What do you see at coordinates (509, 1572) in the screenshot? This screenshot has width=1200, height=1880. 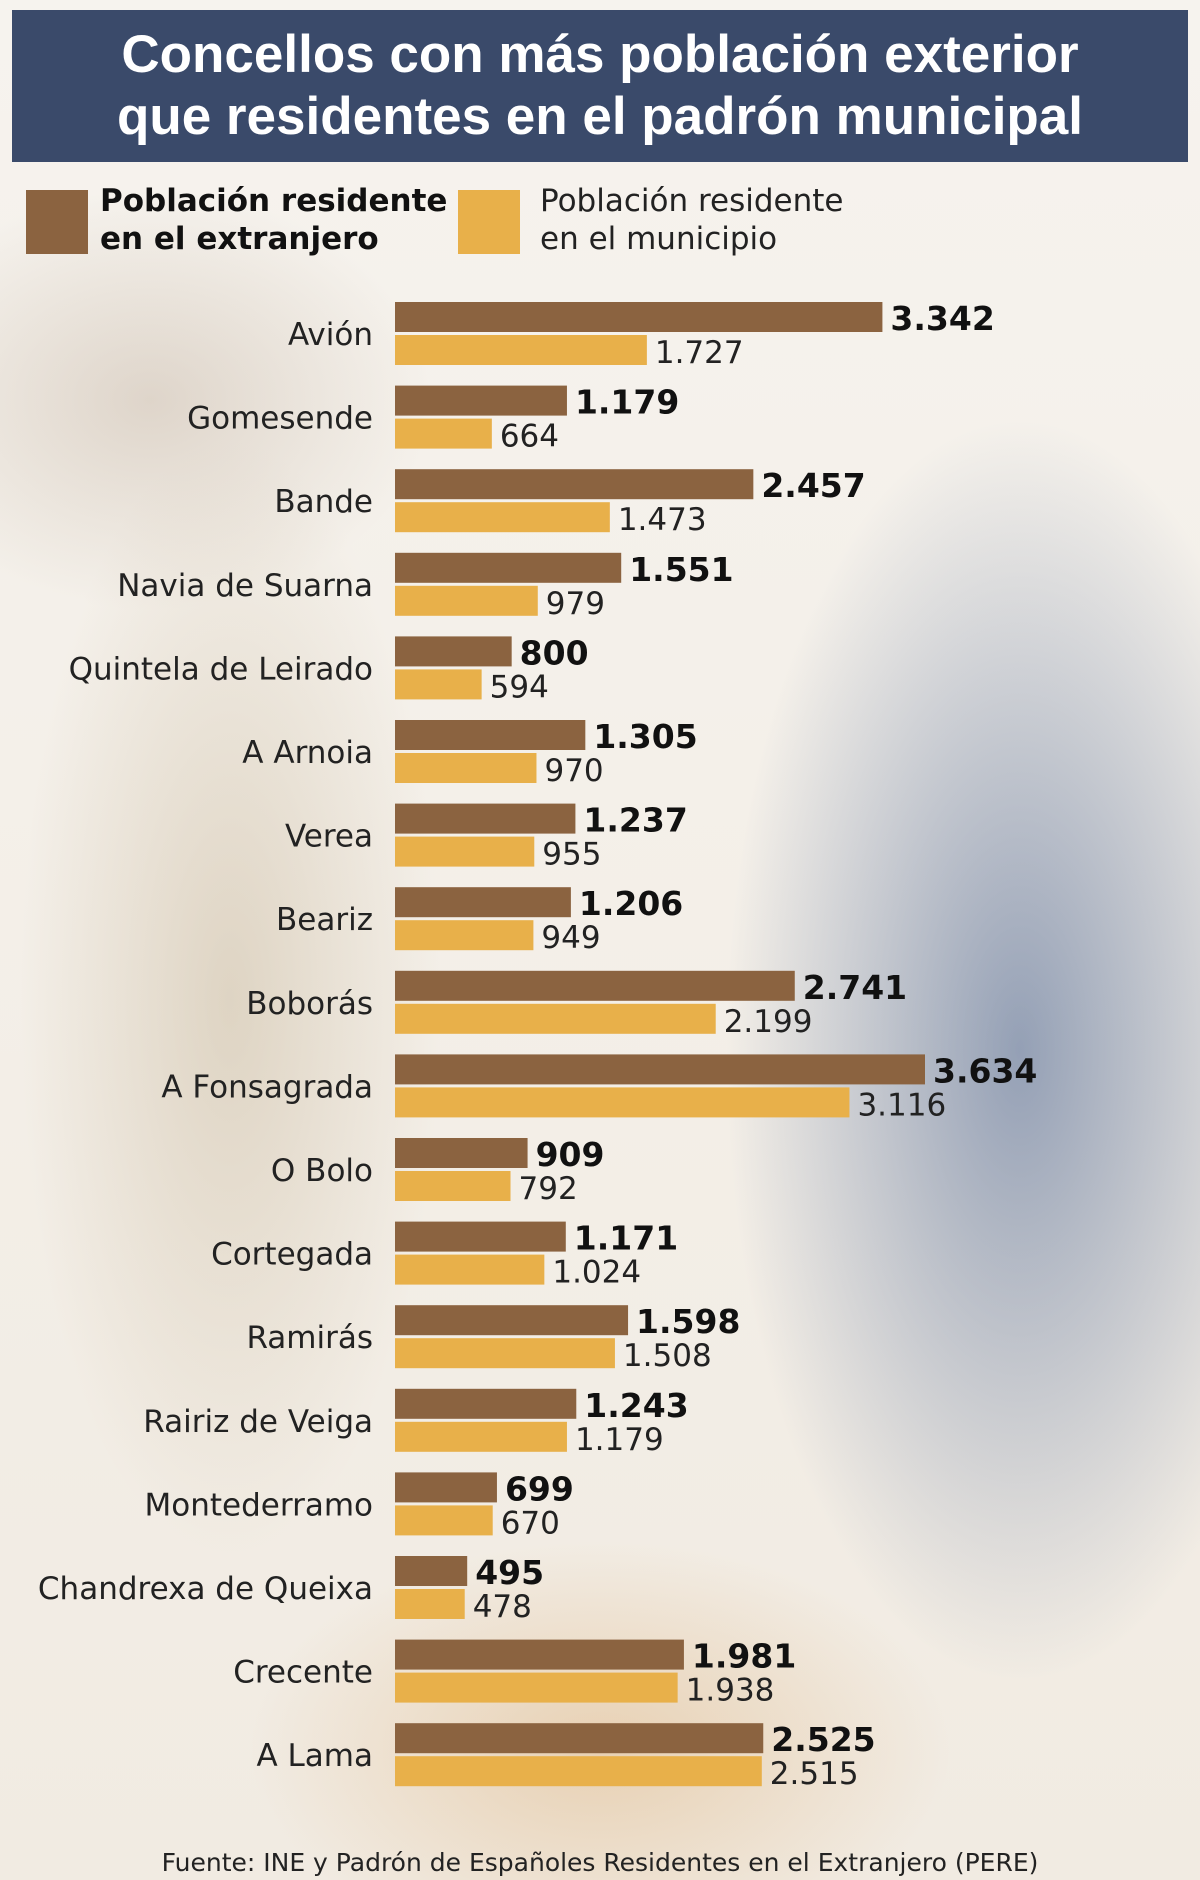 I see `value-label-exterior: 495` at bounding box center [509, 1572].